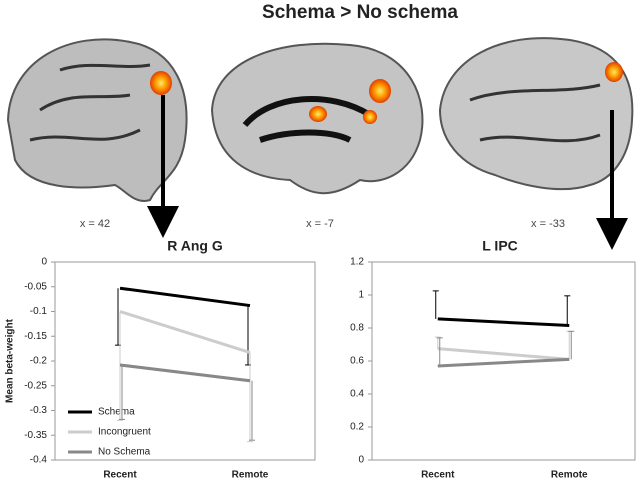 The height and width of the screenshot is (483, 640). I want to click on y-tick-label: -0.25, so click(35, 385).